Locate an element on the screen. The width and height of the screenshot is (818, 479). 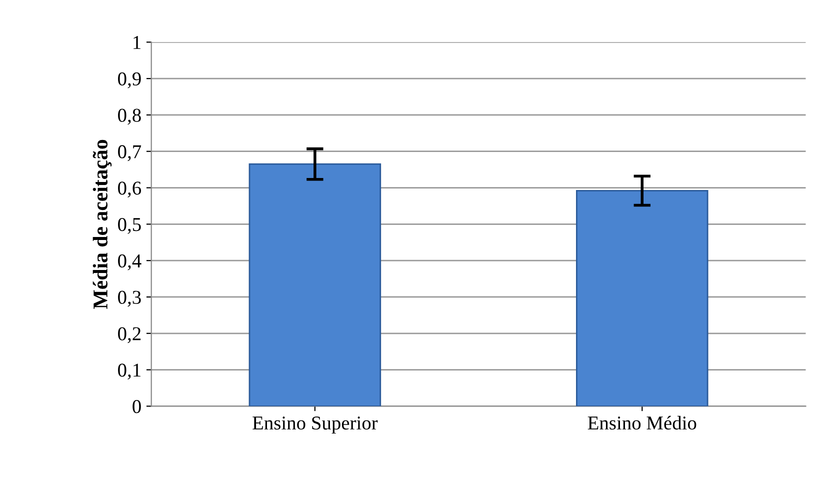
y-axis-title: Média de aceitação is located at coordinates (102, 224).